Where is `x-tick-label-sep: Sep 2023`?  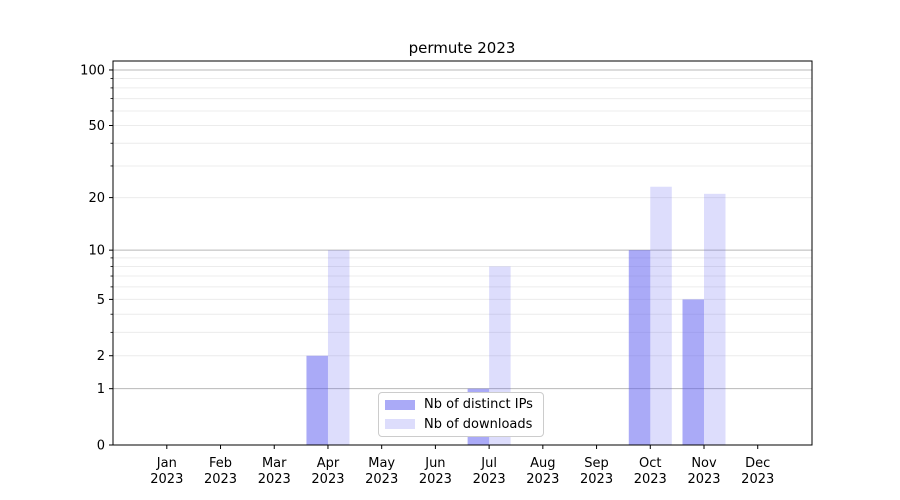
x-tick-label-sep: Sep 2023 is located at coordinates (596, 471).